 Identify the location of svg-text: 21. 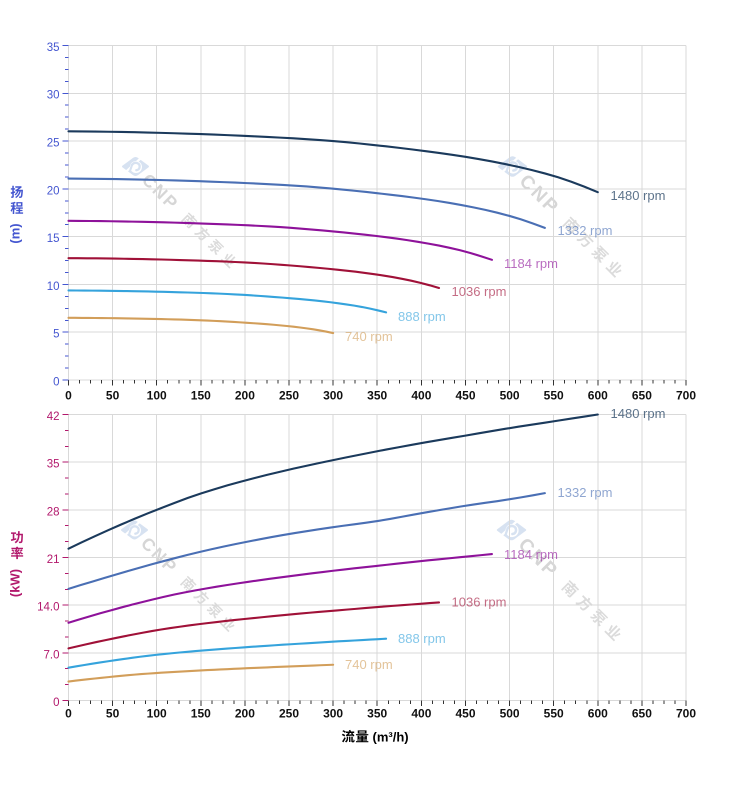
(53, 560).